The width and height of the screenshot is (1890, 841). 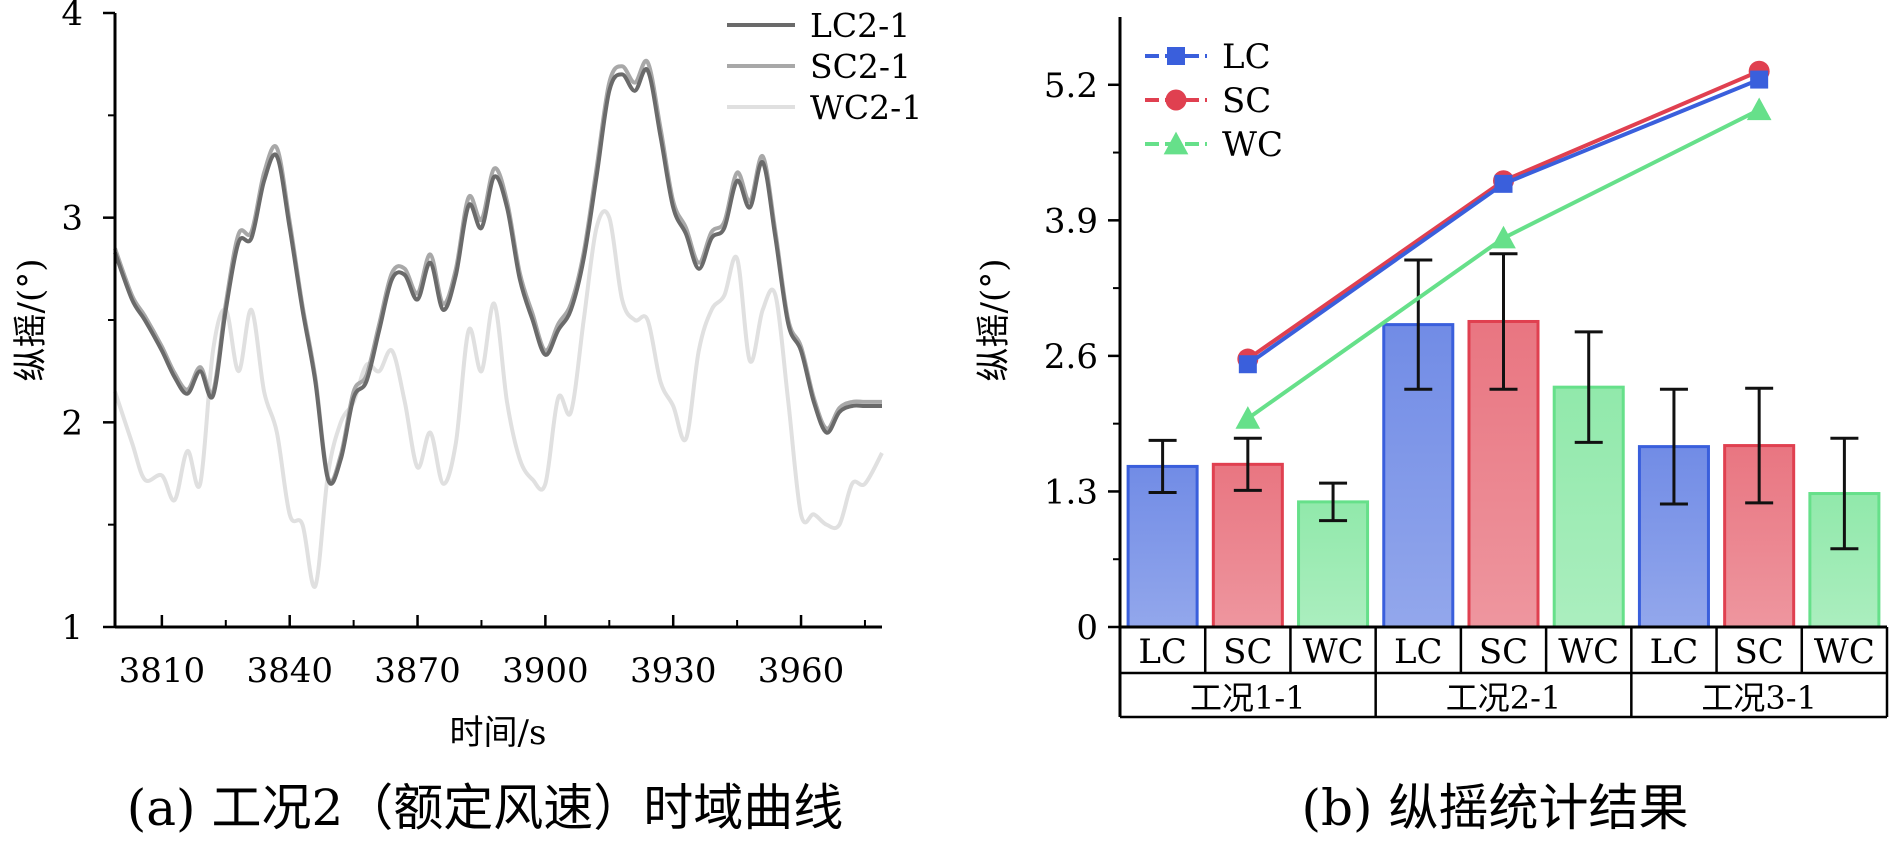 I want to click on y-tick-label: 5.2, so click(x=1071, y=86).